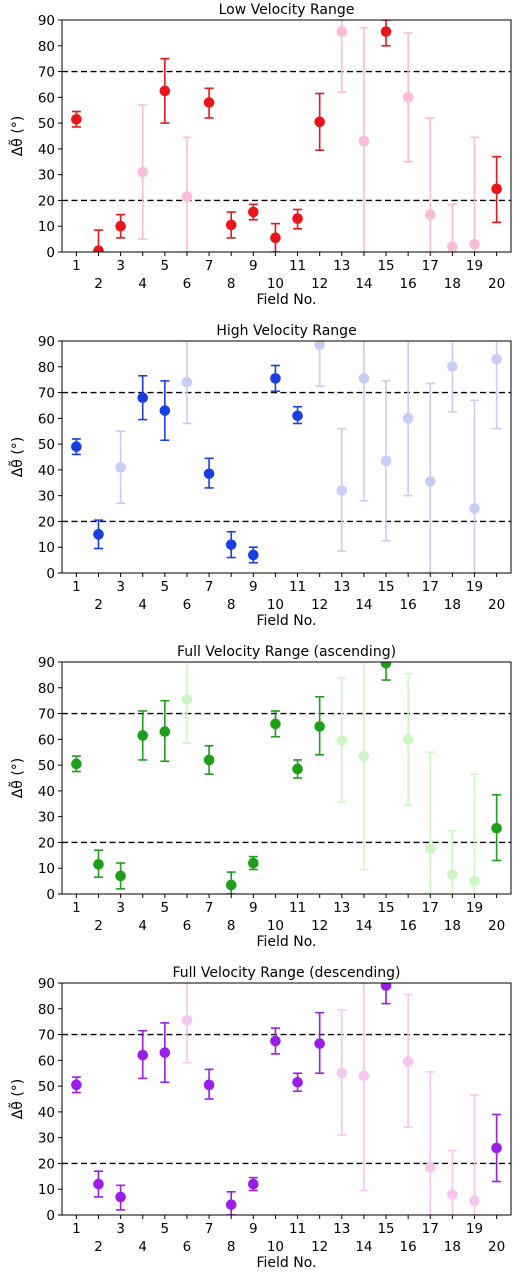 The height and width of the screenshot is (1275, 520). Describe the element at coordinates (46, 445) in the screenshot. I see `y-tick-label: 50` at that location.